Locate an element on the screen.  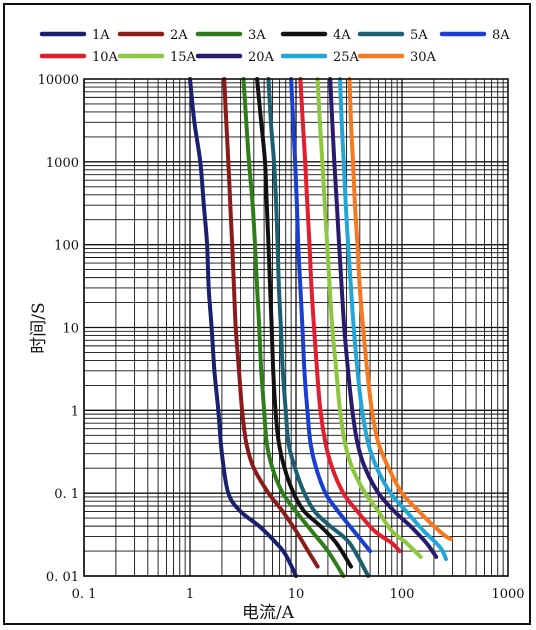
legend-item: 8A is located at coordinates (474, 35).